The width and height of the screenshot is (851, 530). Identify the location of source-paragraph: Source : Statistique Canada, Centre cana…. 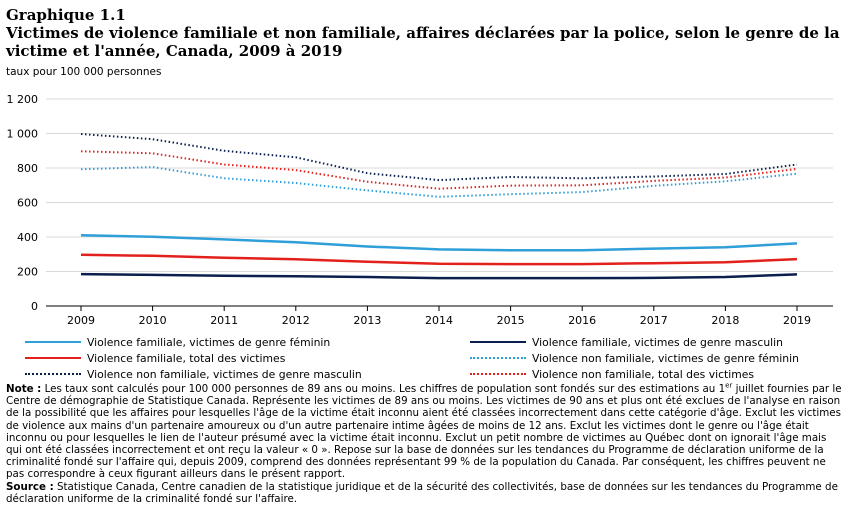
(425, 493).